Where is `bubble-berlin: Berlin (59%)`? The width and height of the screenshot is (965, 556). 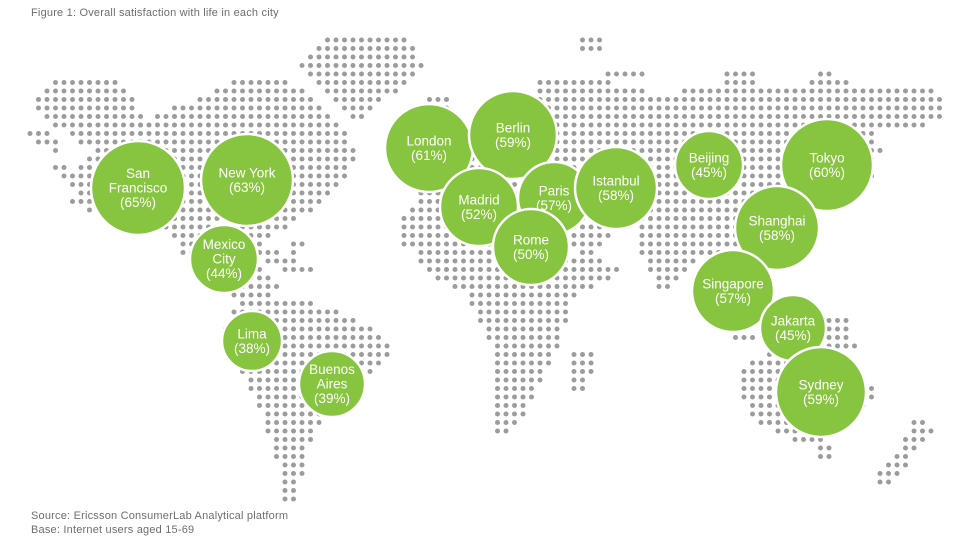 bubble-berlin: Berlin (59%) is located at coordinates (513, 135).